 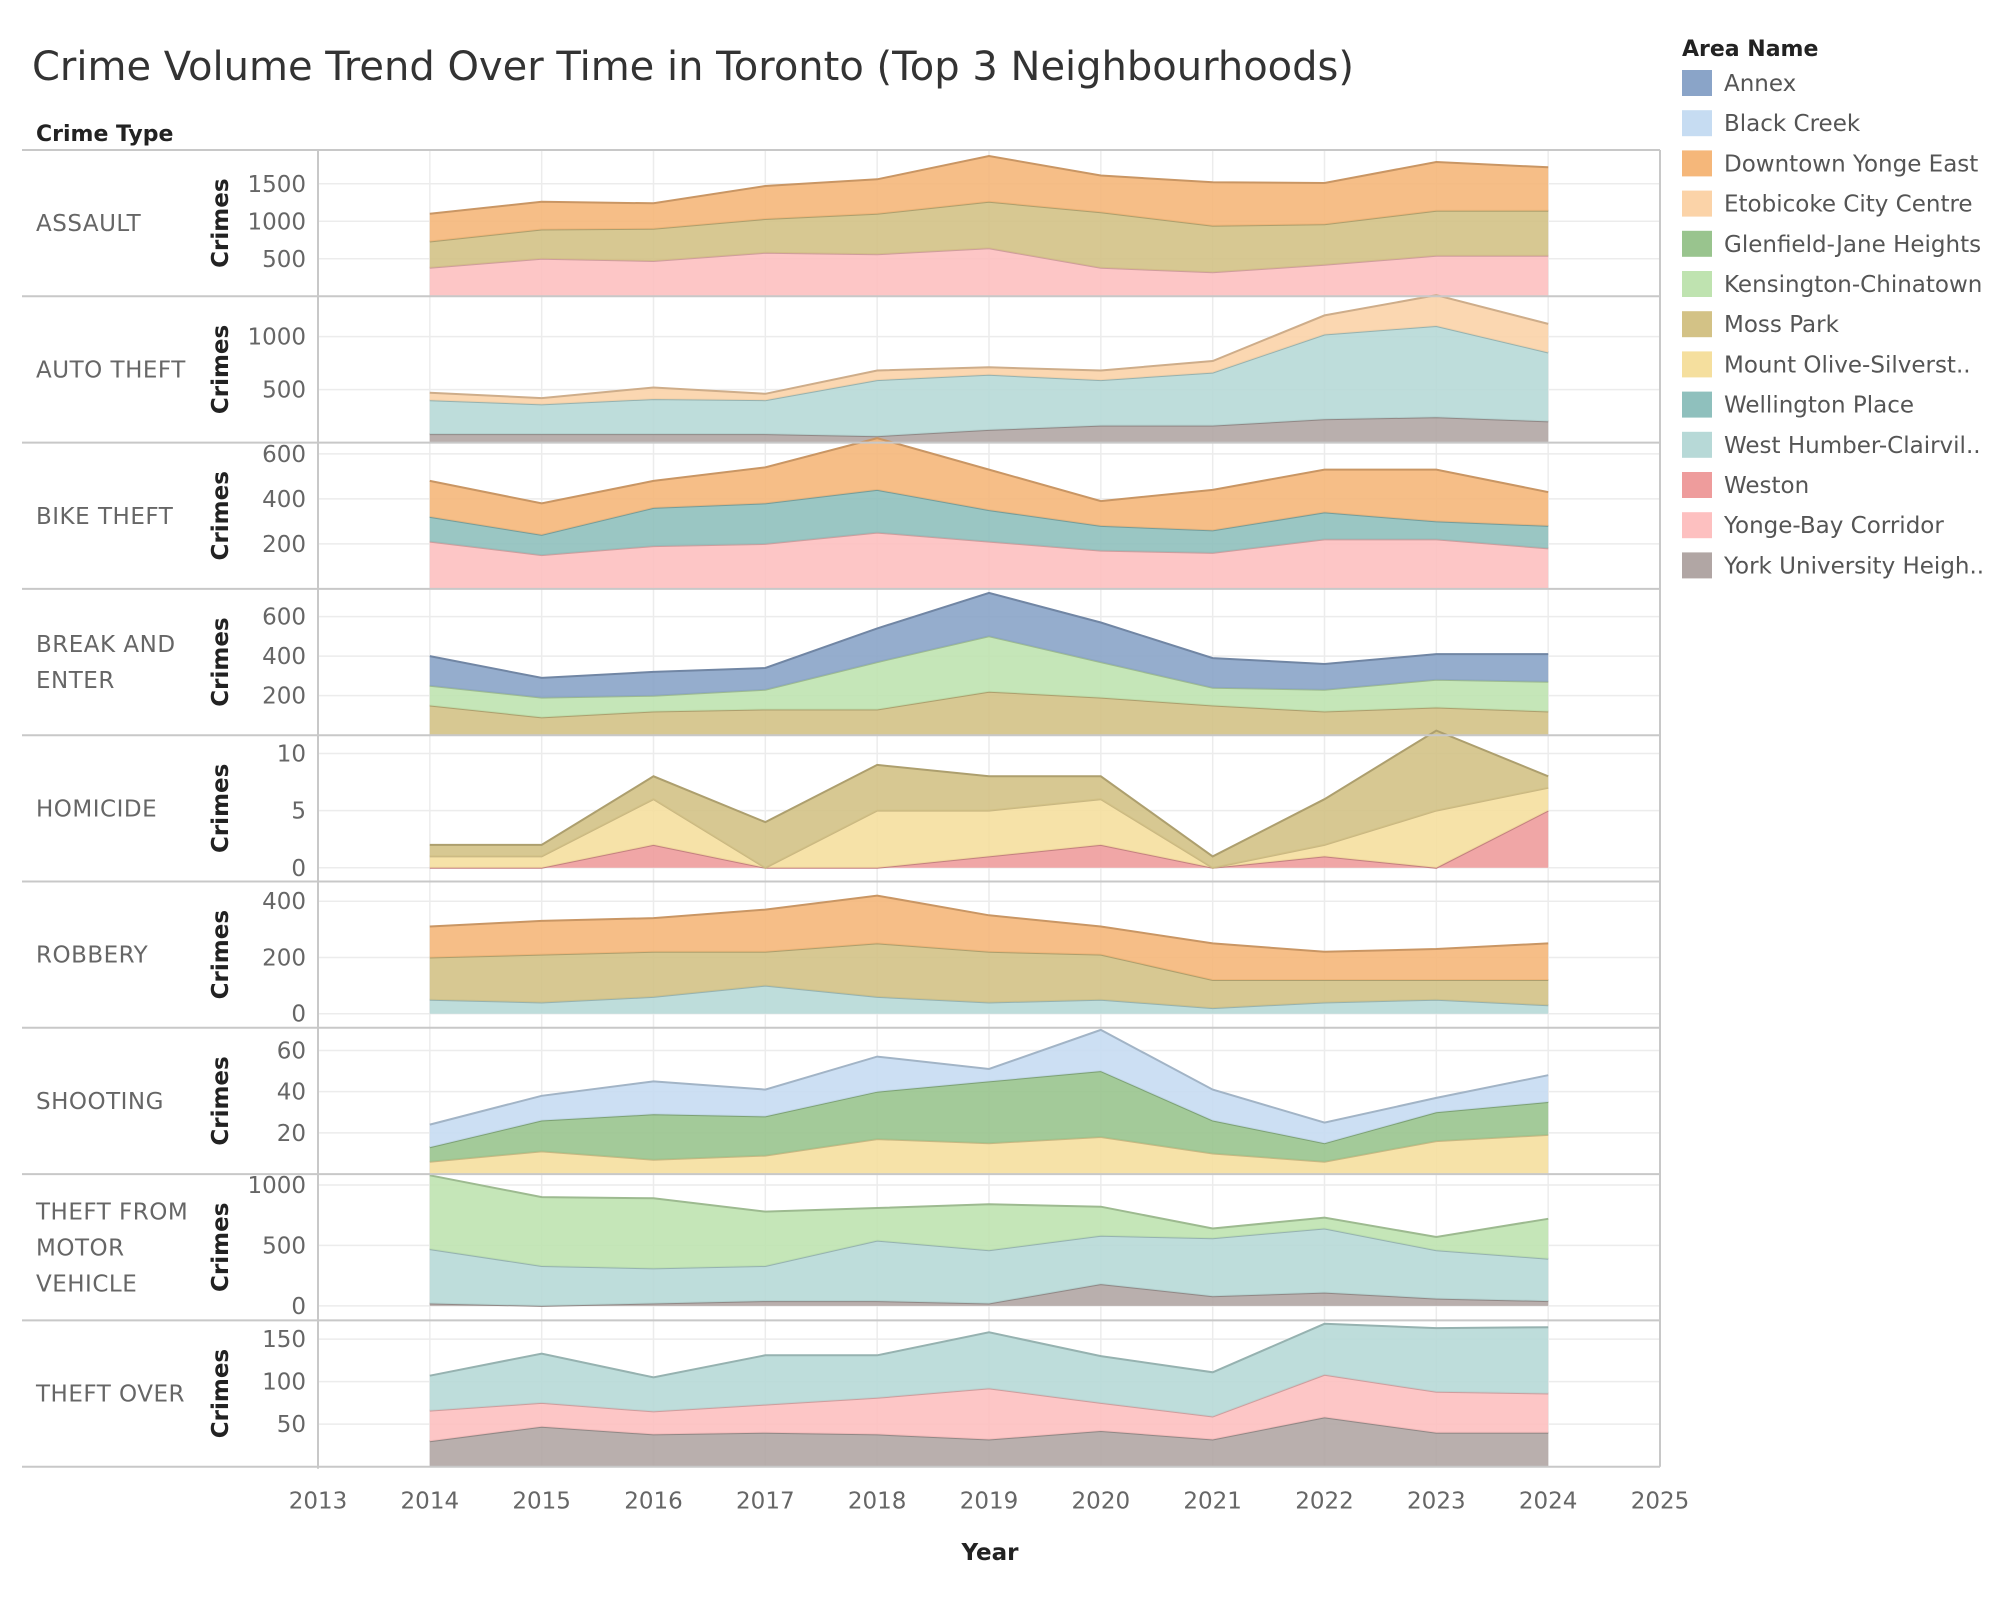 What do you see at coordinates (1853, 566) in the screenshot?
I see `legend-label: York University Heigh..` at bounding box center [1853, 566].